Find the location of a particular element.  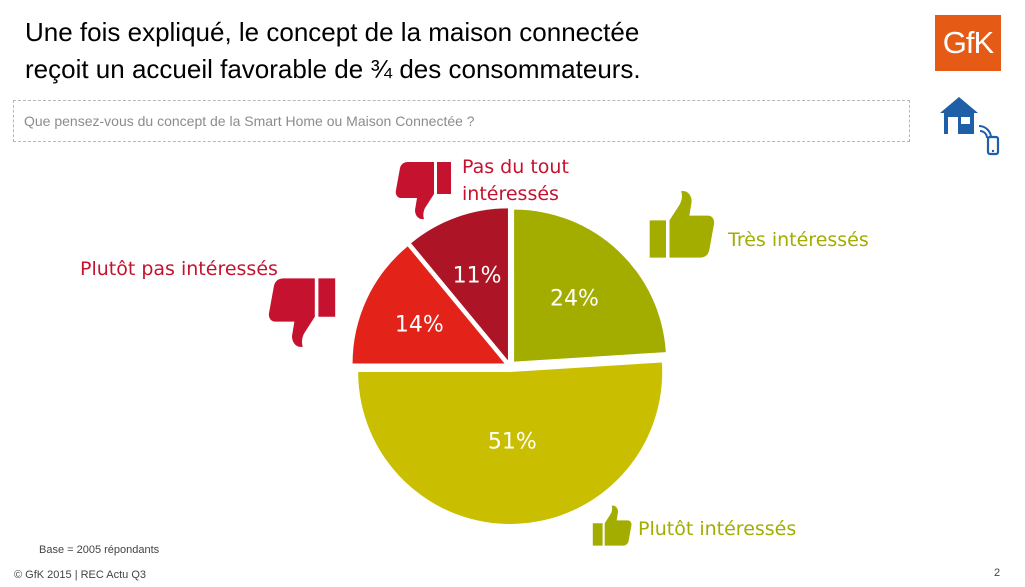

smart-home-icon is located at coordinates (970, 126).